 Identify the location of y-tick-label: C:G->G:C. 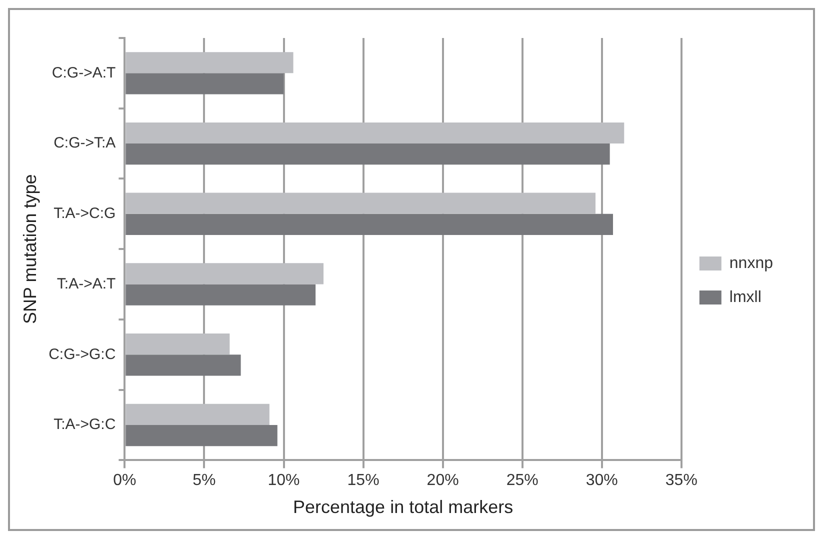
(82, 354).